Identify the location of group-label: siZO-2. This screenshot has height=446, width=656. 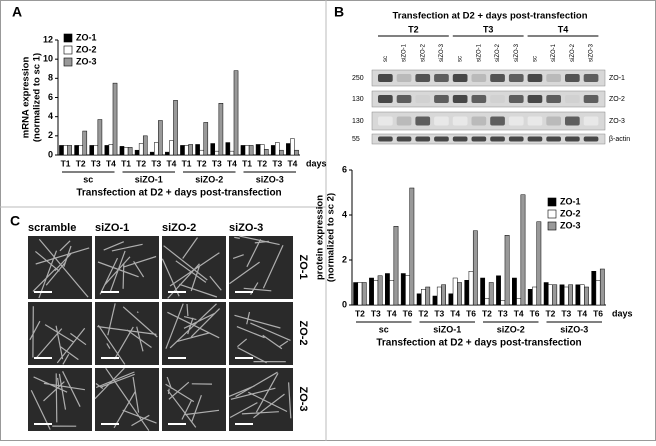
(209, 179).